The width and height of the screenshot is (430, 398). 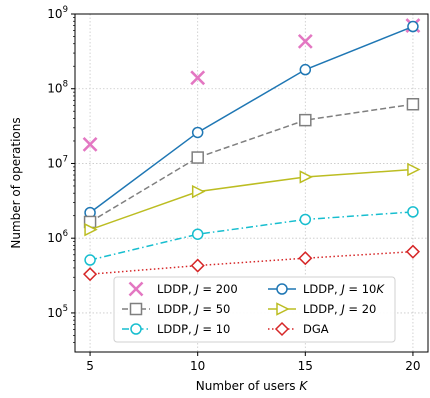 I want to click on y-tick-label: 10⁷, so click(x=57, y=162).